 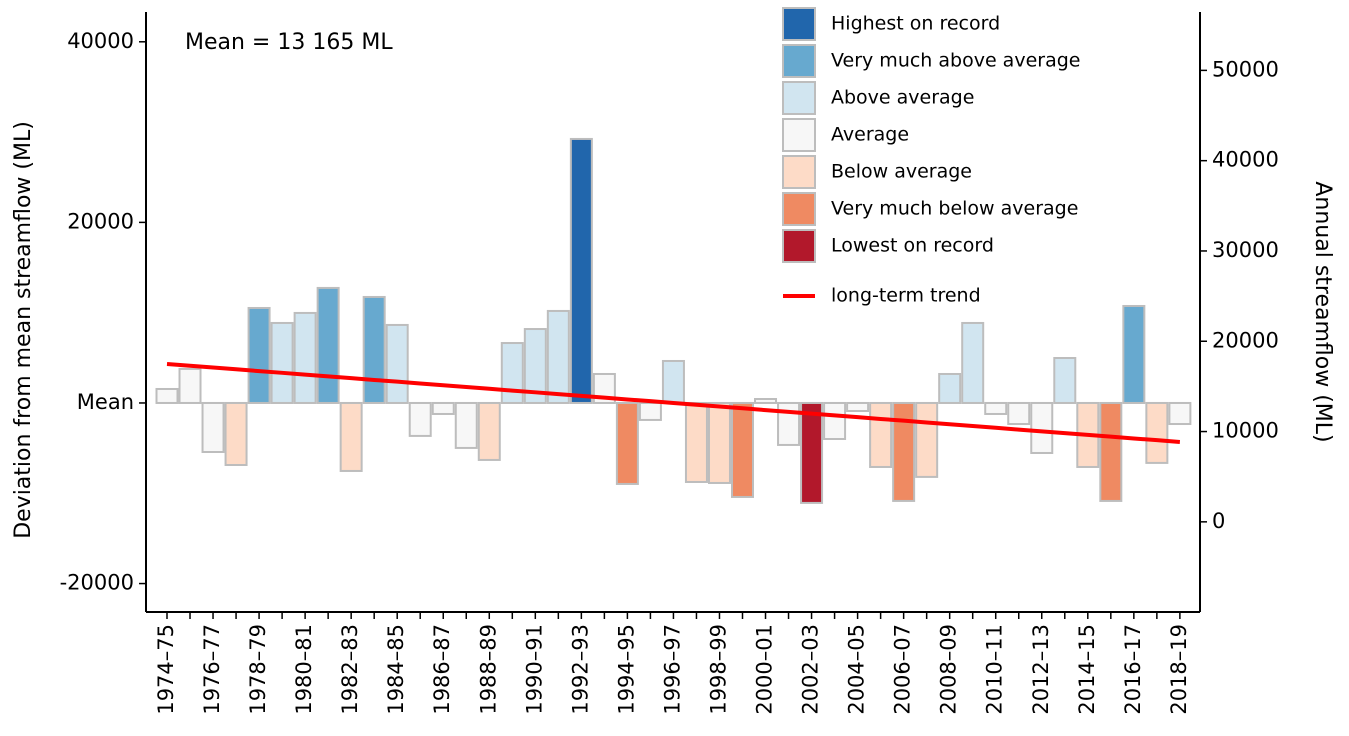 What do you see at coordinates (488, 669) in the screenshot?
I see `x-tick-label: 1988–89` at bounding box center [488, 669].